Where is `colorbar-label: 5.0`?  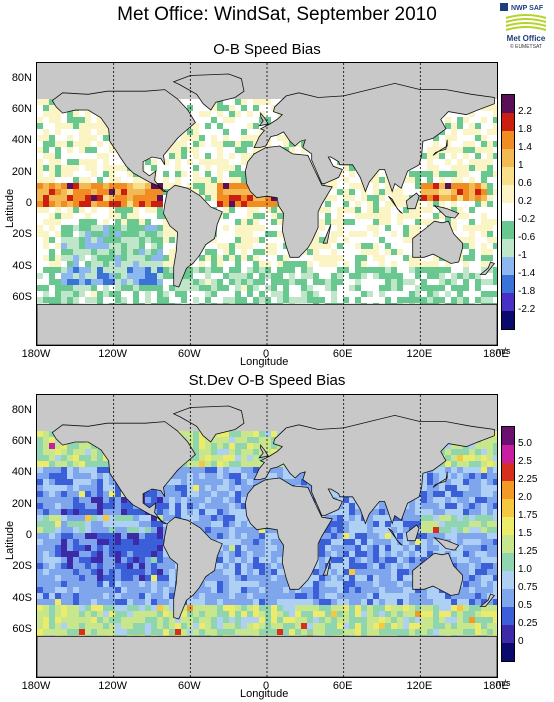 colorbar-label: 5.0 is located at coordinates (525, 443).